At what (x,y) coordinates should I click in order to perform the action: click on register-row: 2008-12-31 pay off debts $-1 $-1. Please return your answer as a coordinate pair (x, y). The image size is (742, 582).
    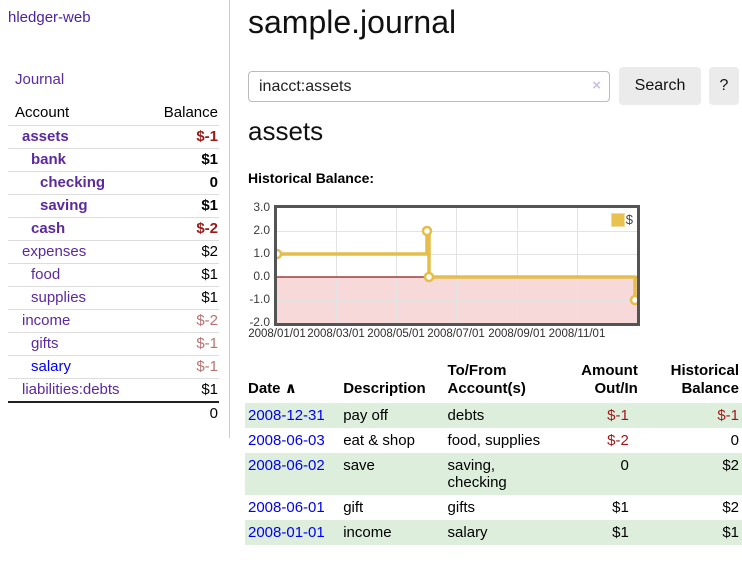
    Looking at the image, I should click on (493, 415).